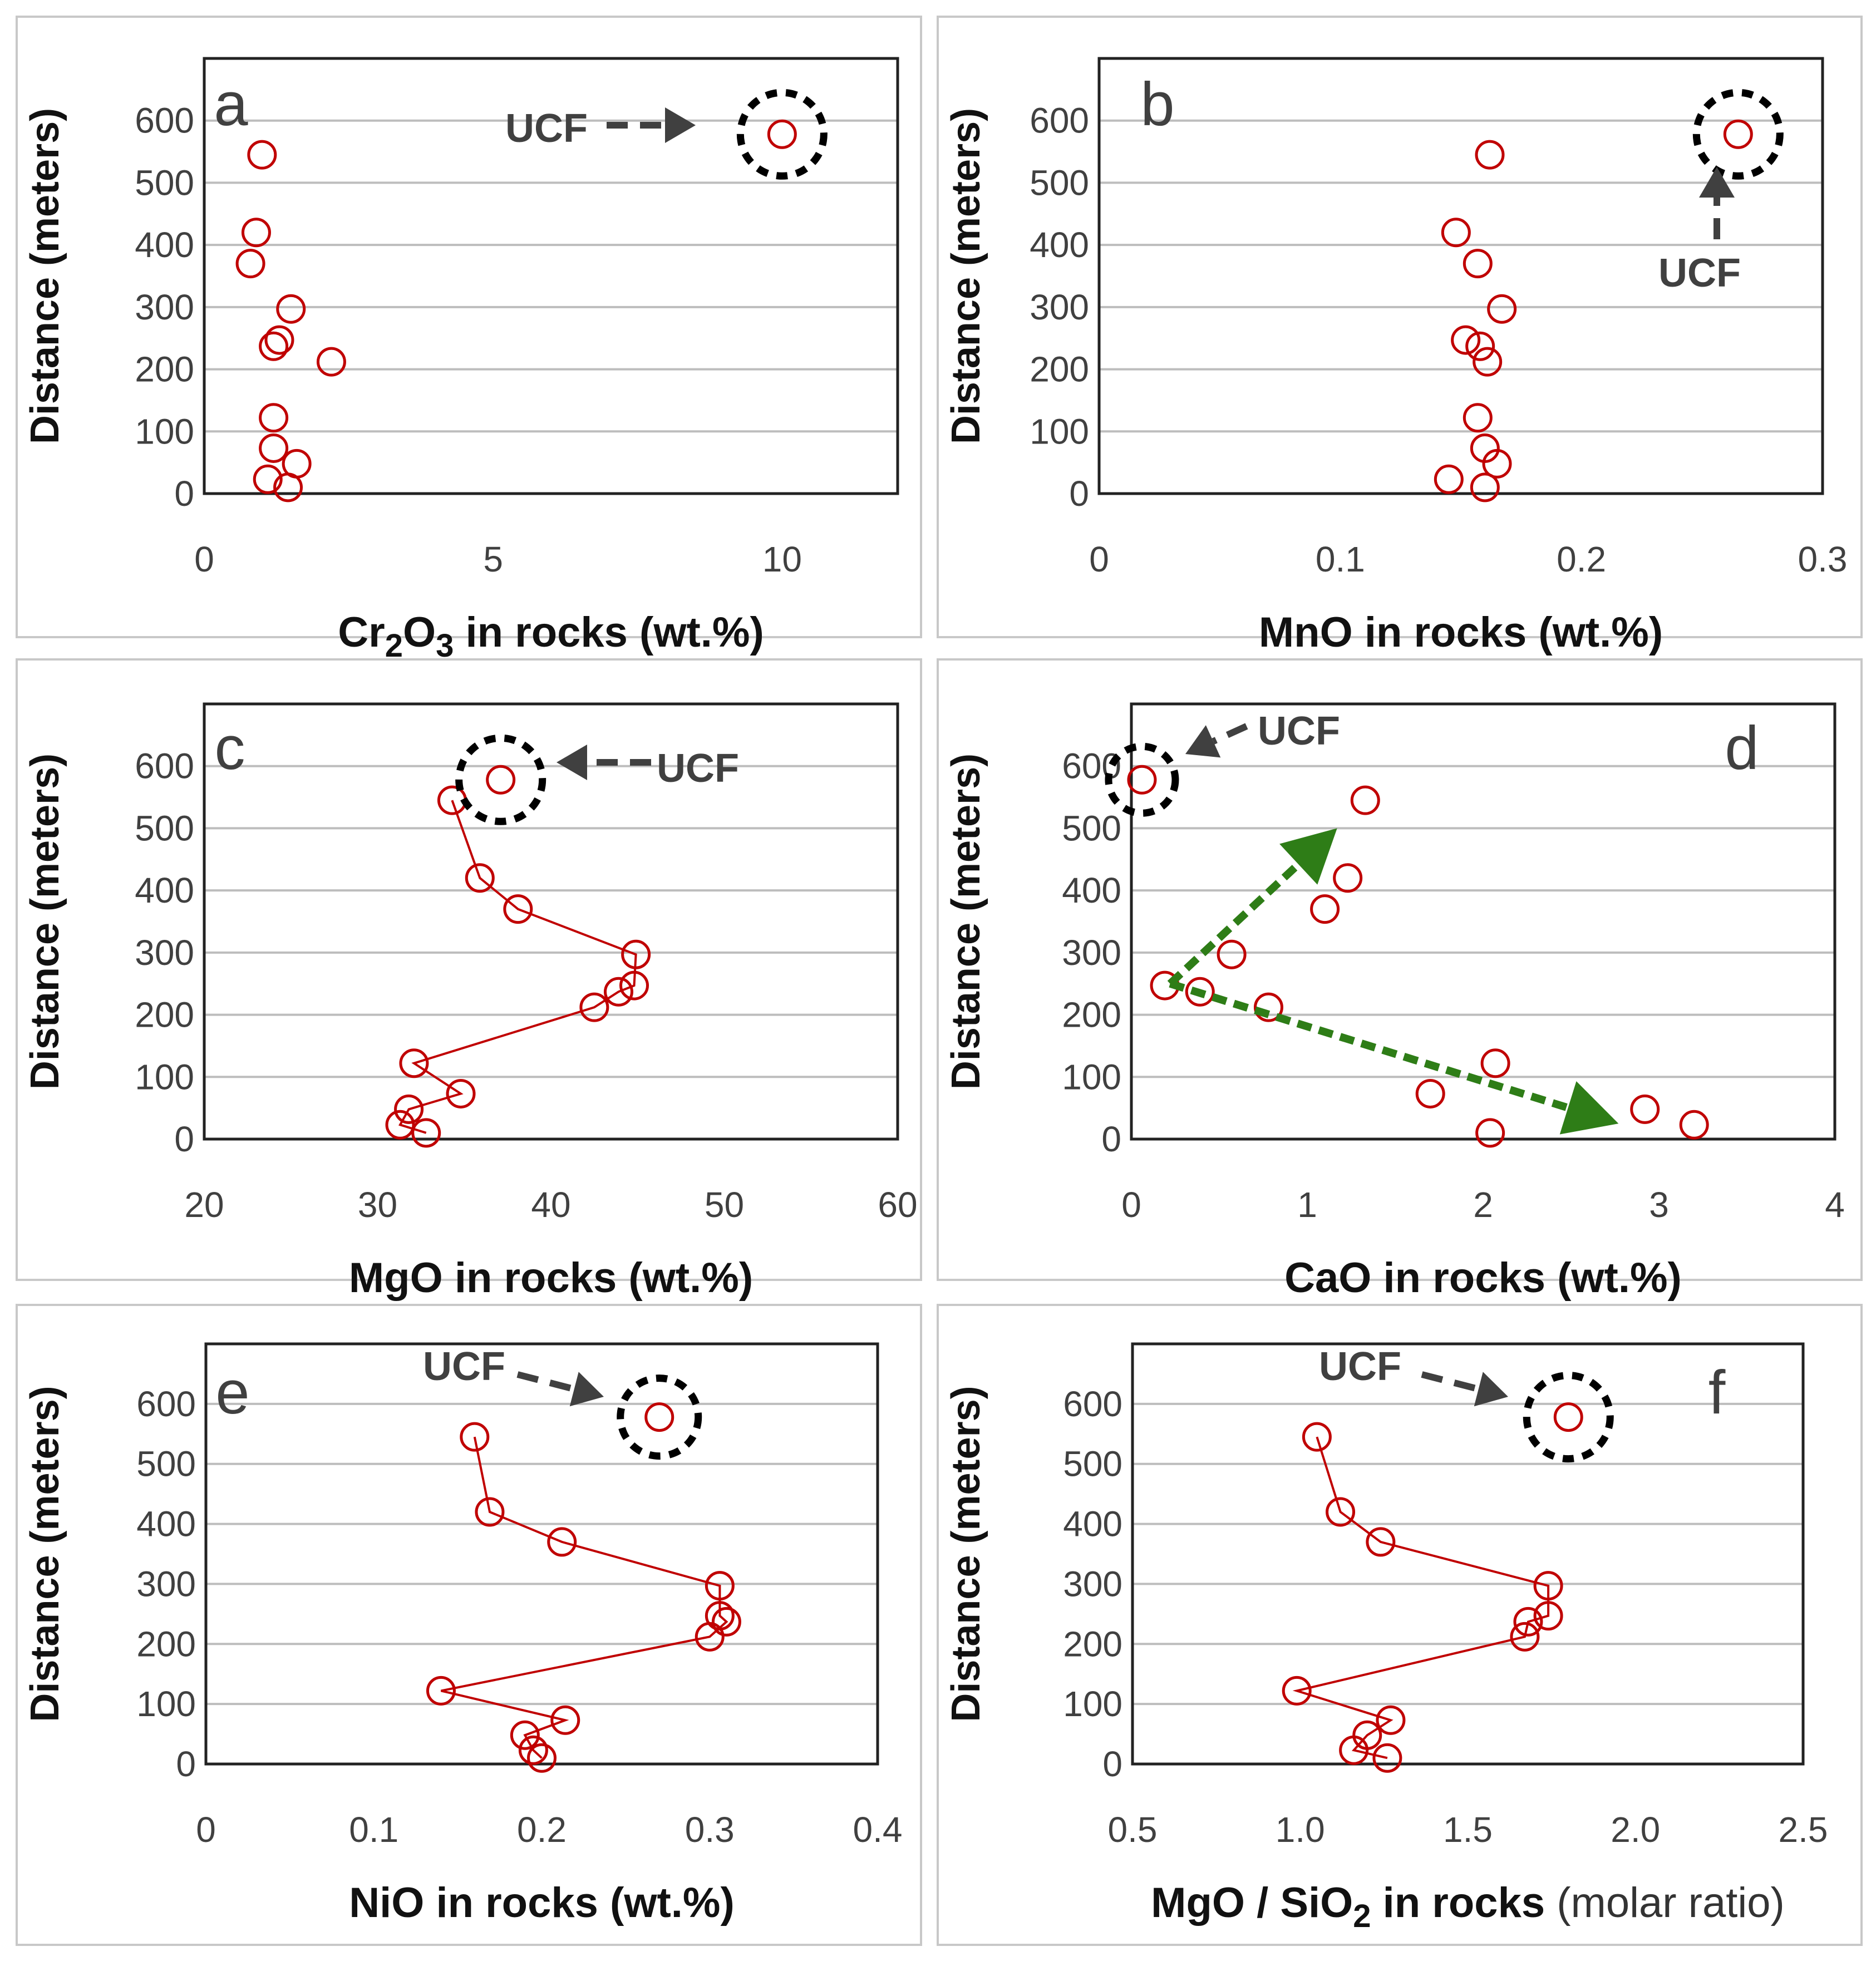 This screenshot has height=1966, width=1876. I want to click on x-axis-label: MgO / SiO2 in rocks (molar ratio), so click(1468, 1907).